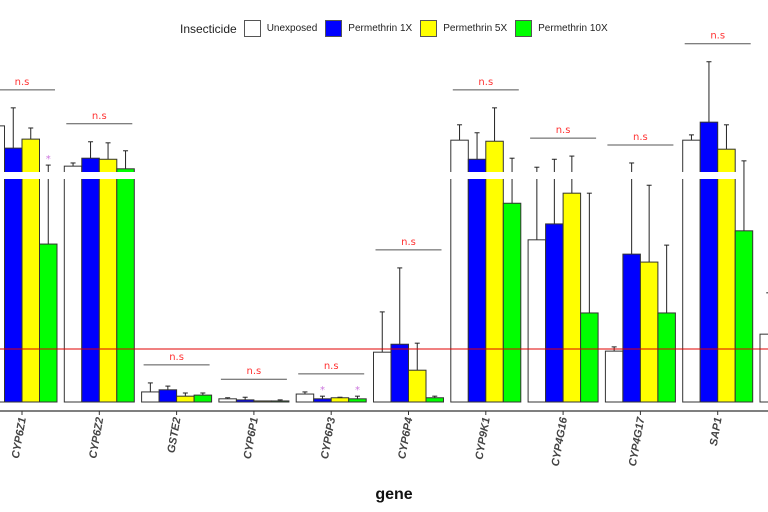  Describe the element at coordinates (251, 438) in the screenshot. I see `x-tick-label: CYP6P1` at that location.